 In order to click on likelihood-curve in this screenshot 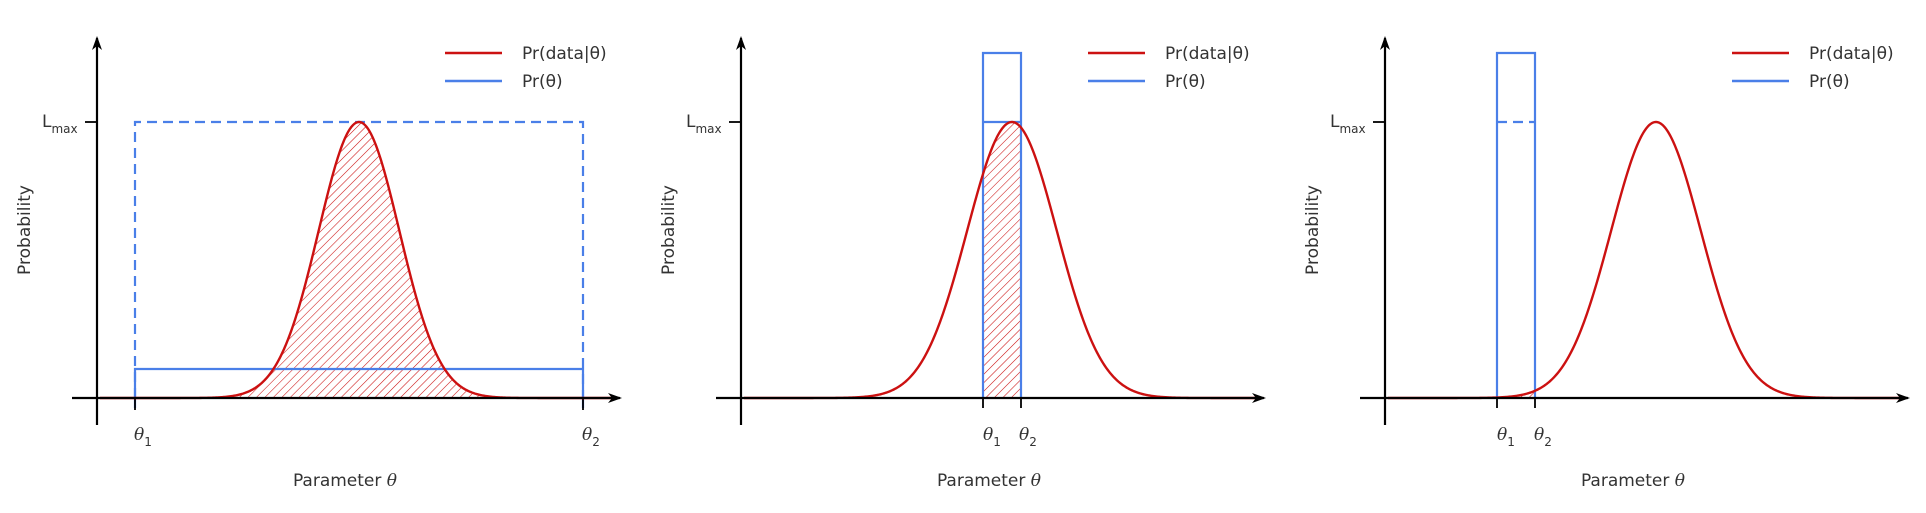, I will do `click(1647, 260)`.